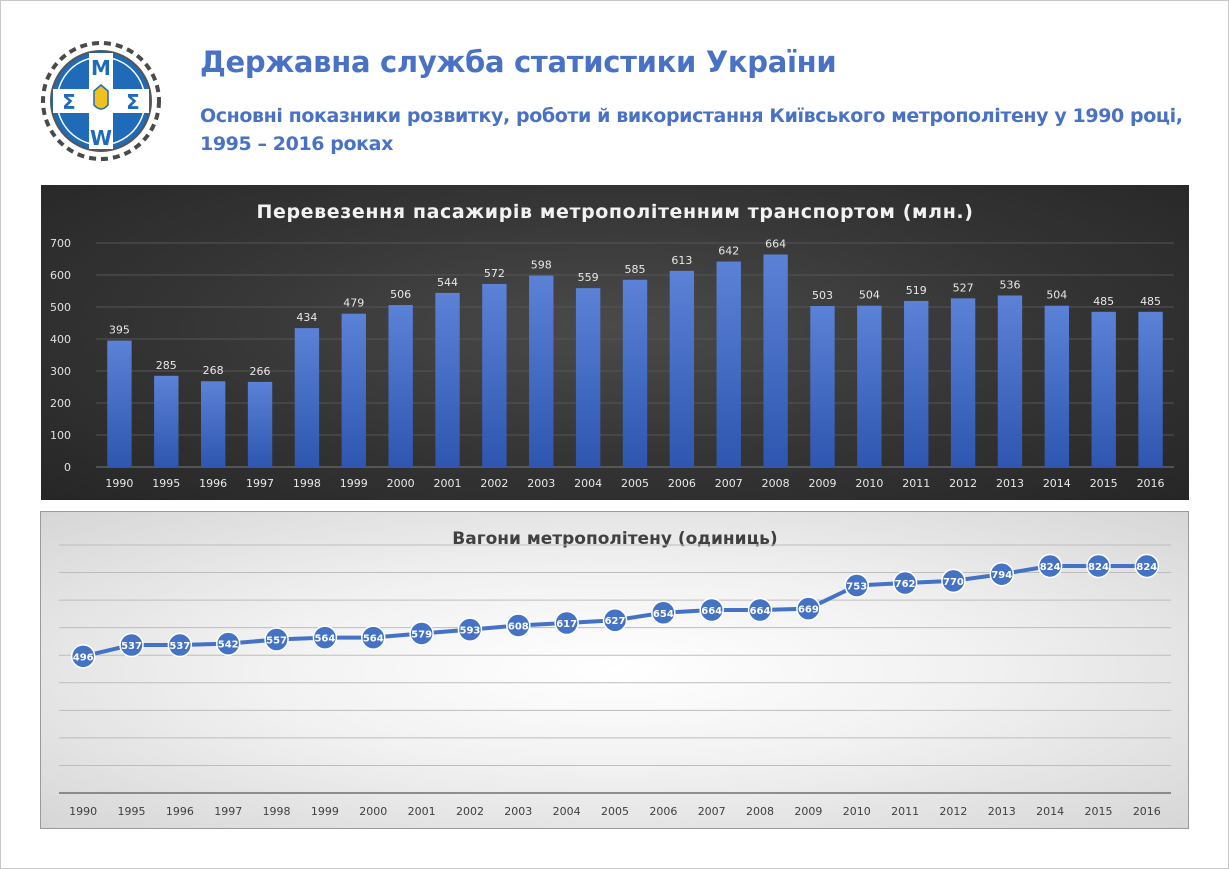 Image resolution: width=1229 pixels, height=869 pixels. Describe the element at coordinates (869, 386) in the screenshot. I see `bar-2010` at that location.